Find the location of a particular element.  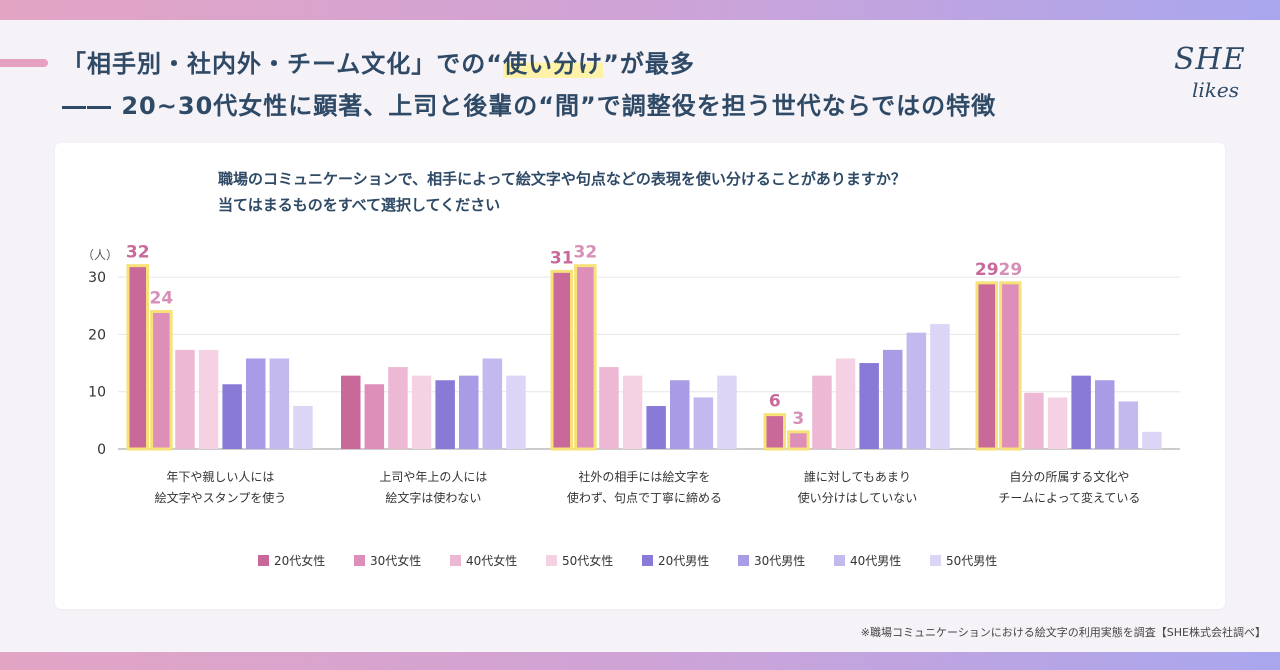

headline-line-2: ―― 20~30代女性に顕著、上司と後輩の“間”で調整役を担う世代ならではの特徴 is located at coordinates (529, 106).